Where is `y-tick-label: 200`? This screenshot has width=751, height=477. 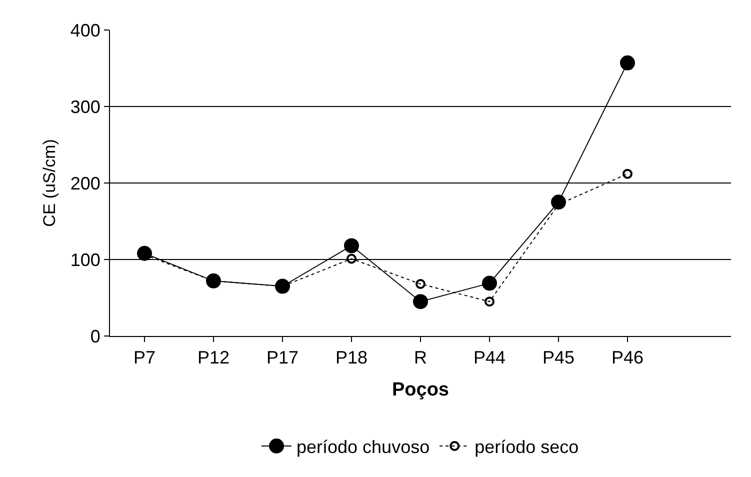 y-tick-label: 200 is located at coordinates (85, 183).